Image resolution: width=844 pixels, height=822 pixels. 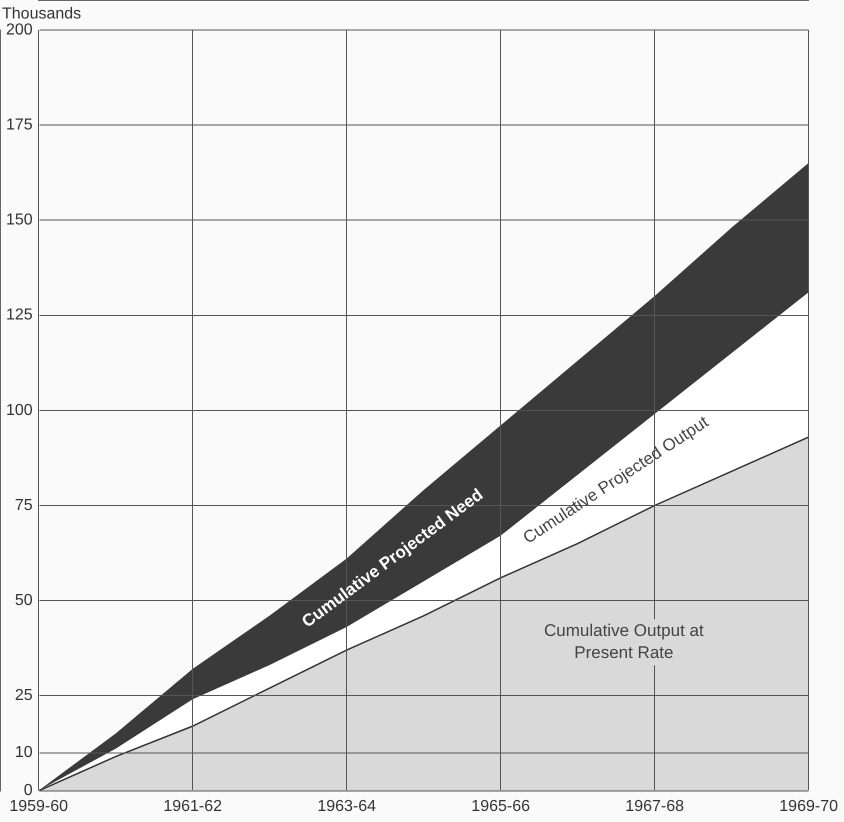 I want to click on y-tick-label: 175, so click(x=19, y=125).